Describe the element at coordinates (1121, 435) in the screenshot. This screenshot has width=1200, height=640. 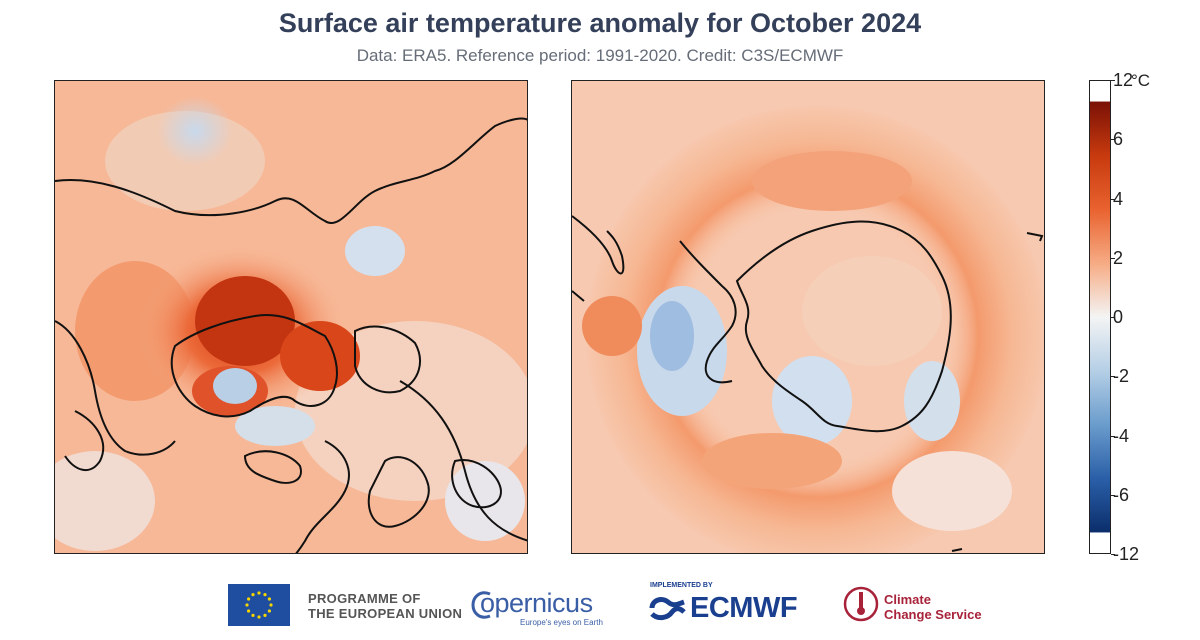
I see `colorbar-tick-label: -4` at that location.